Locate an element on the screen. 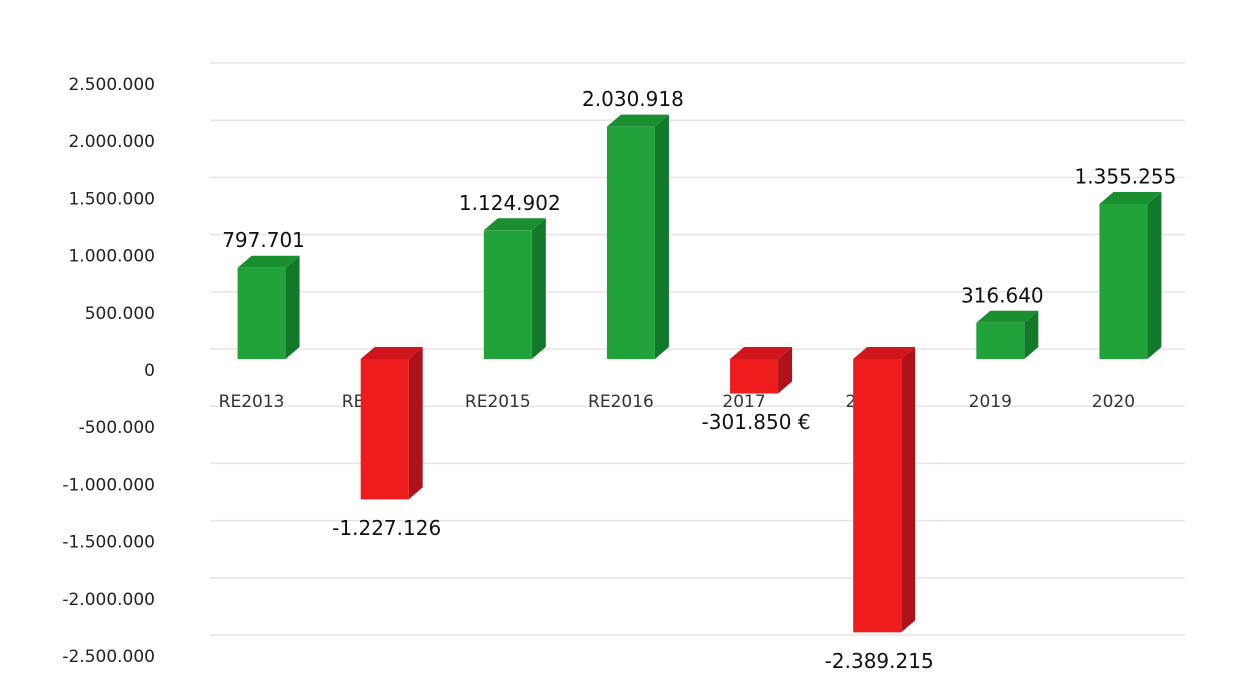 The width and height of the screenshot is (1234, 679). x-tick-label: 2017 is located at coordinates (743, 402).